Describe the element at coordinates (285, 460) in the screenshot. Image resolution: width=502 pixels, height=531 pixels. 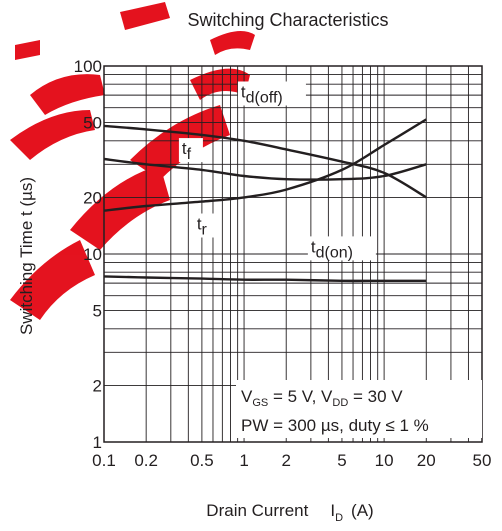
I see `x-tick-label: 2` at that location.